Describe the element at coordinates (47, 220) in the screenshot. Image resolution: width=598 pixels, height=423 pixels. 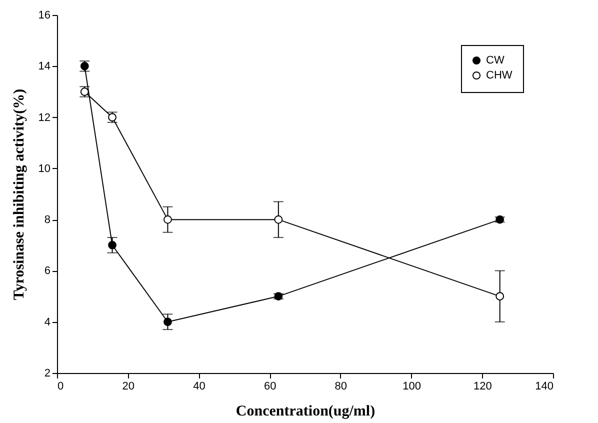
I see `y-tick-label: 8` at that location.